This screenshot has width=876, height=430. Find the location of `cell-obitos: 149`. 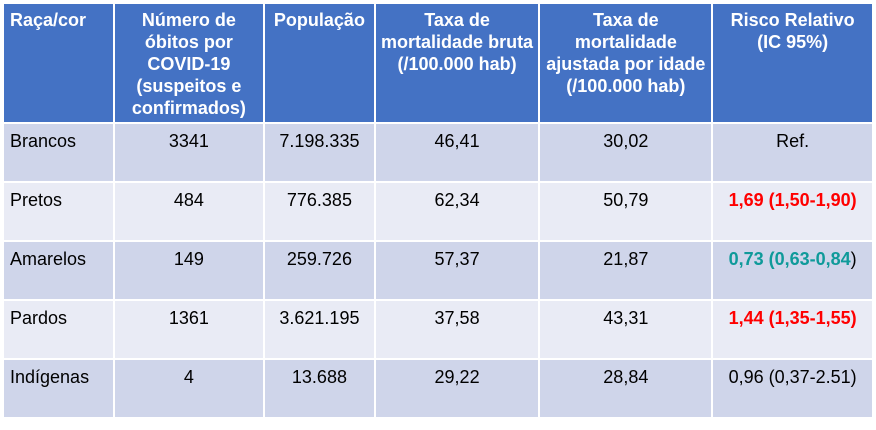

cell-obitos: 149 is located at coordinates (189, 270).